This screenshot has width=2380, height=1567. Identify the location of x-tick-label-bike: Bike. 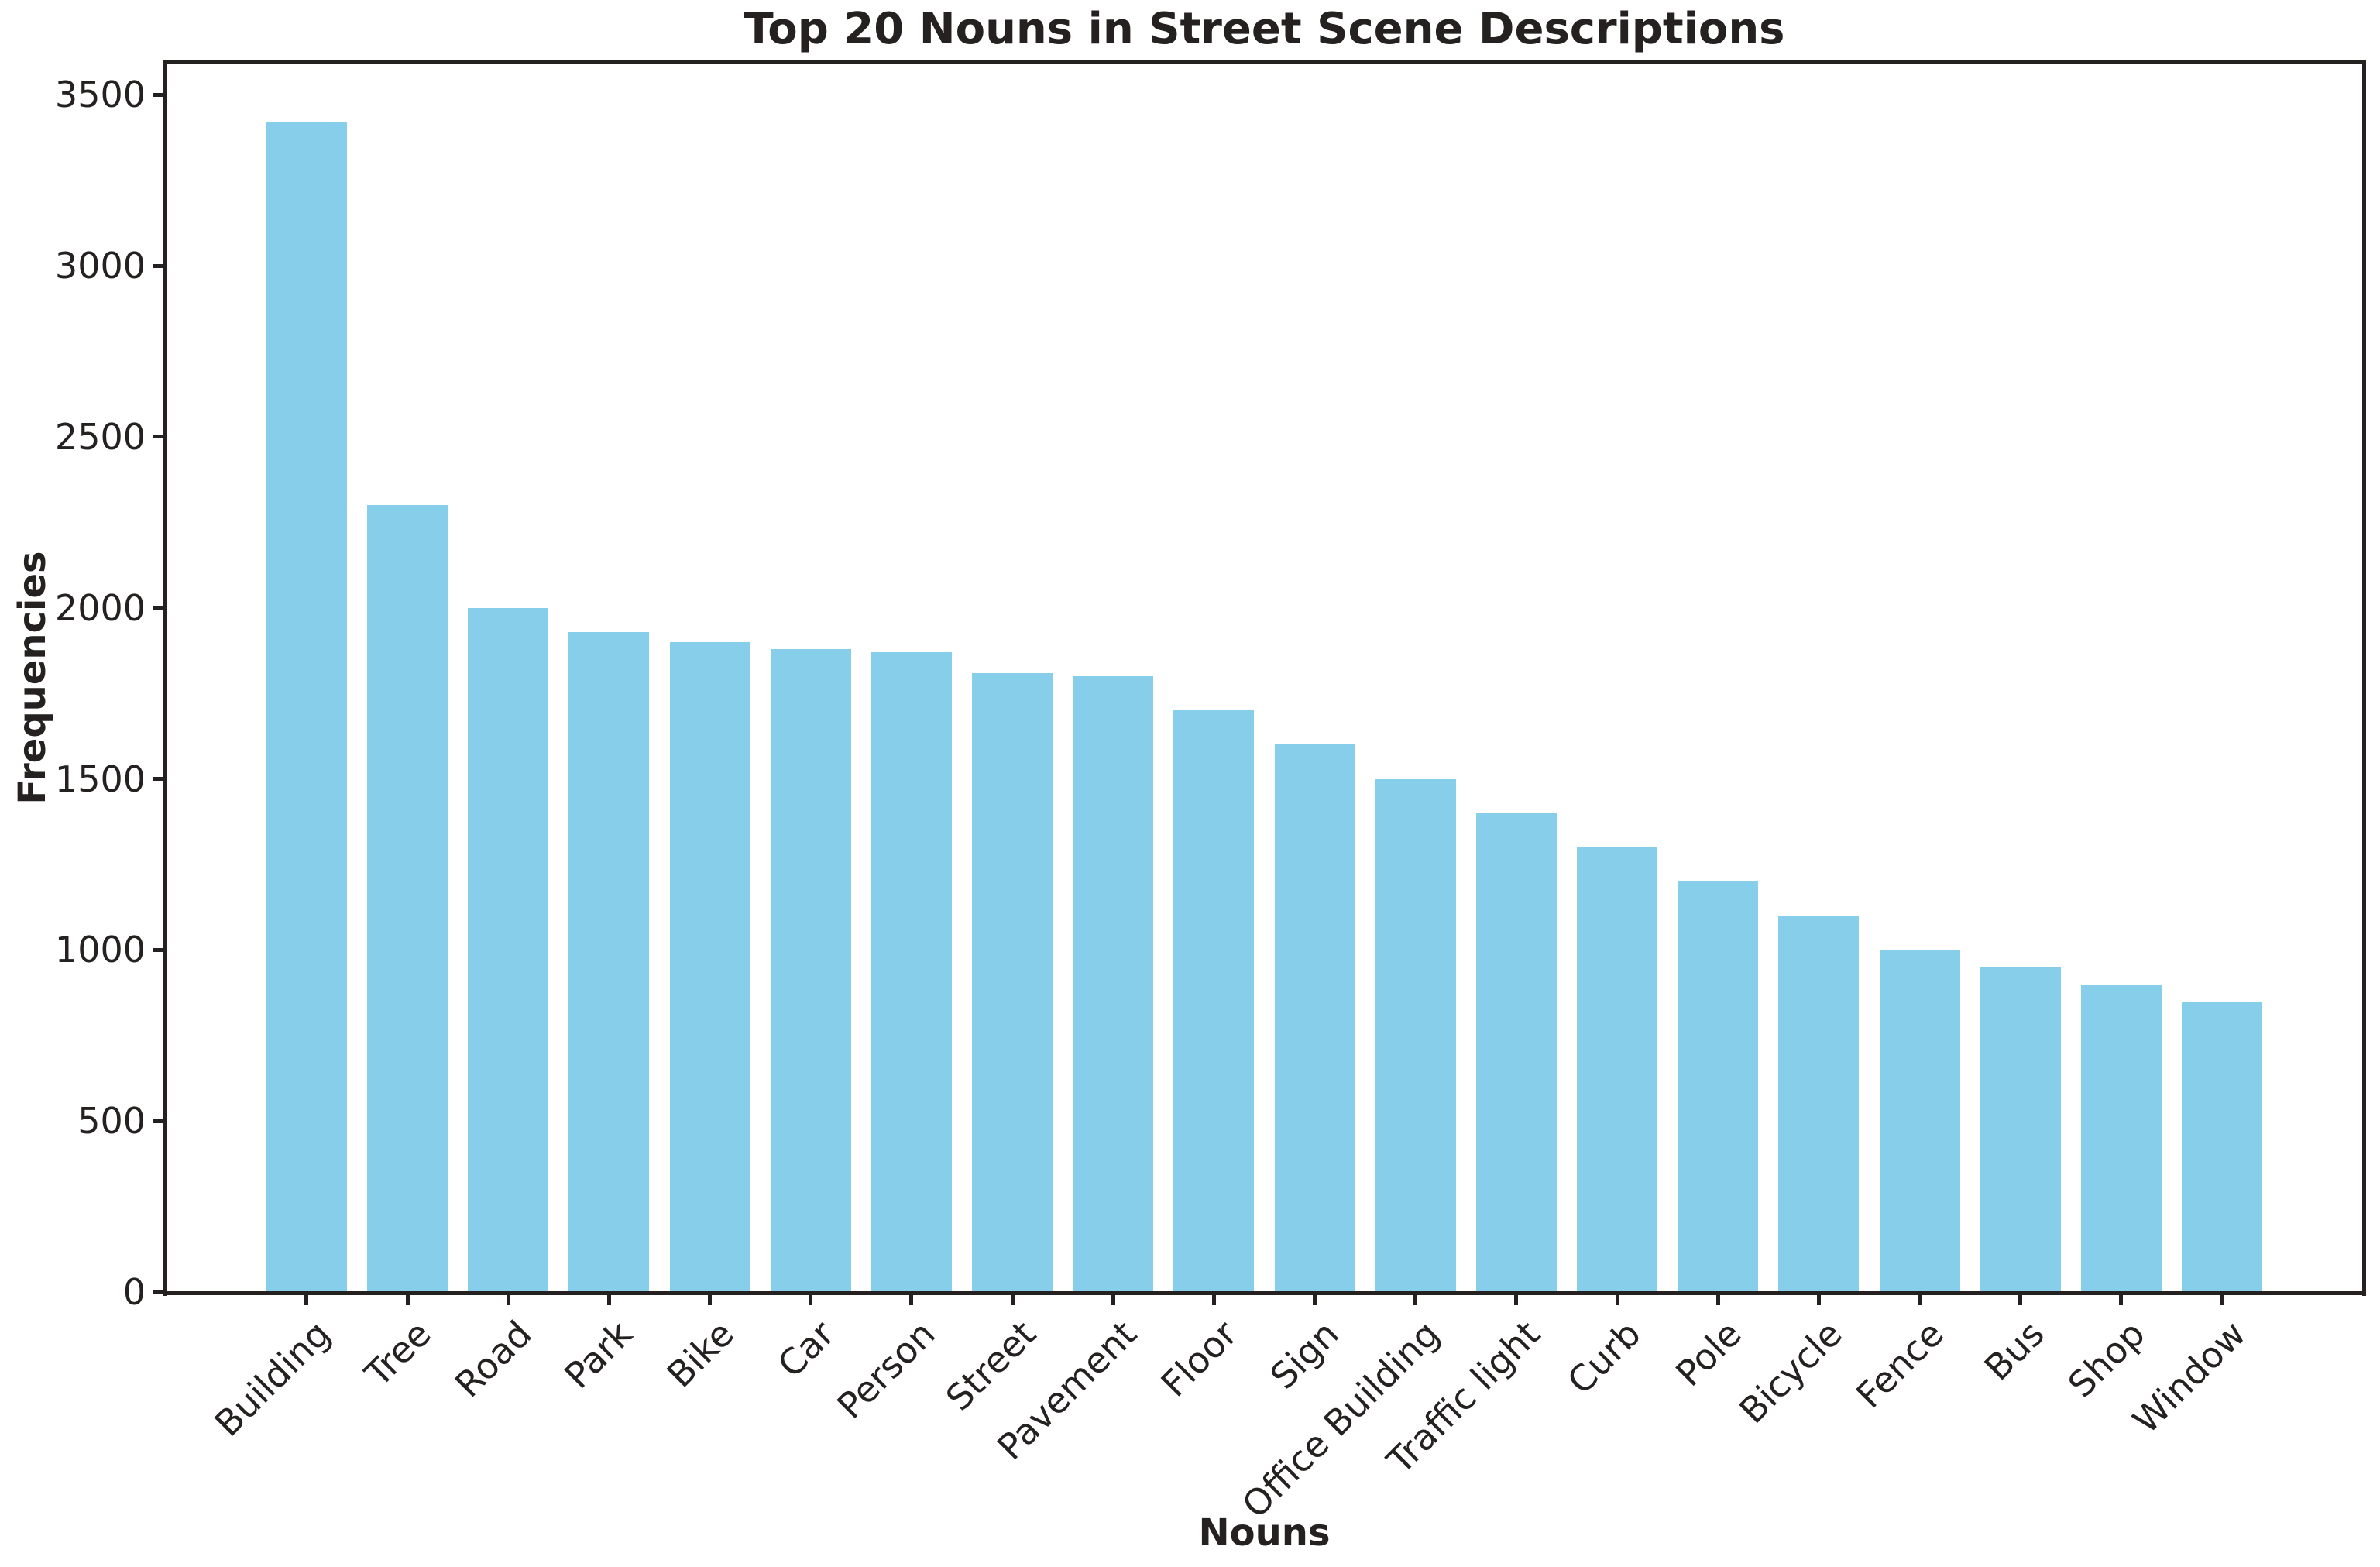
(700, 1354).